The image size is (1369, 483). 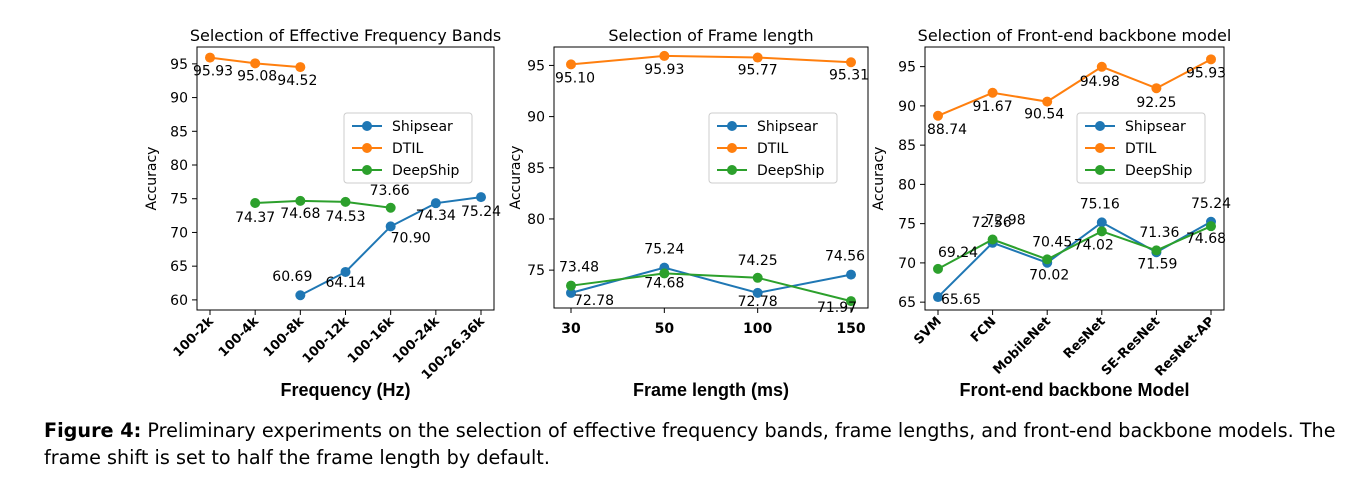 What do you see at coordinates (179, 301) in the screenshot?
I see `y-tick-label: 60` at bounding box center [179, 301].